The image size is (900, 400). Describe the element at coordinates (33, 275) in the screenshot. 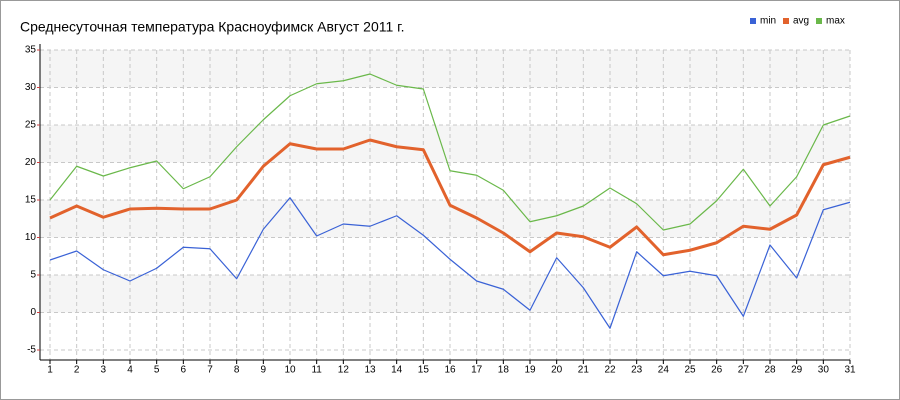

I see `y-tick-label: 5` at that location.